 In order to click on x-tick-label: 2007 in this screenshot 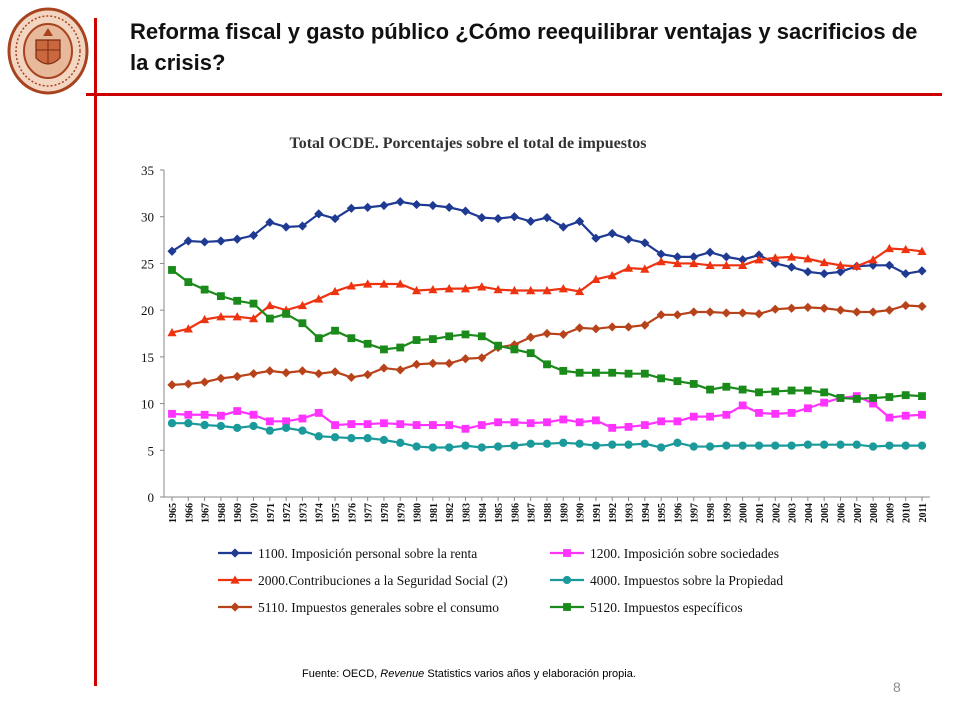, I will do `click(858, 513)`.